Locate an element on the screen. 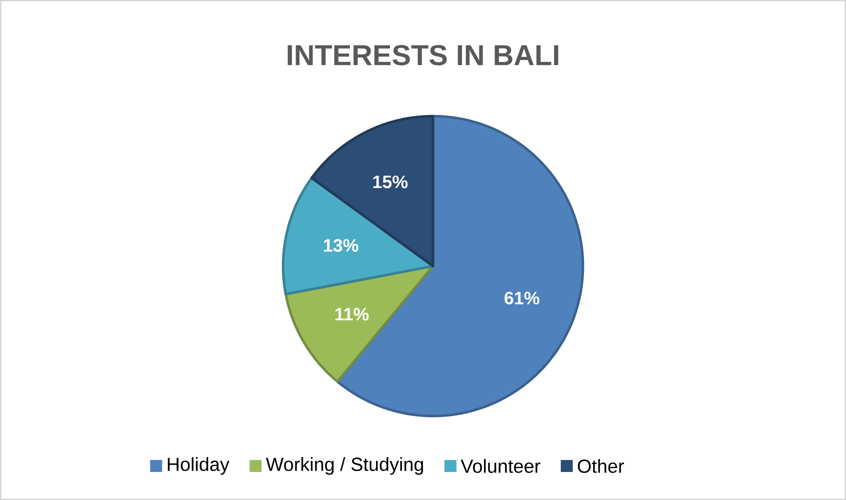 The image size is (846, 500). data-label: 15% is located at coordinates (390, 182).